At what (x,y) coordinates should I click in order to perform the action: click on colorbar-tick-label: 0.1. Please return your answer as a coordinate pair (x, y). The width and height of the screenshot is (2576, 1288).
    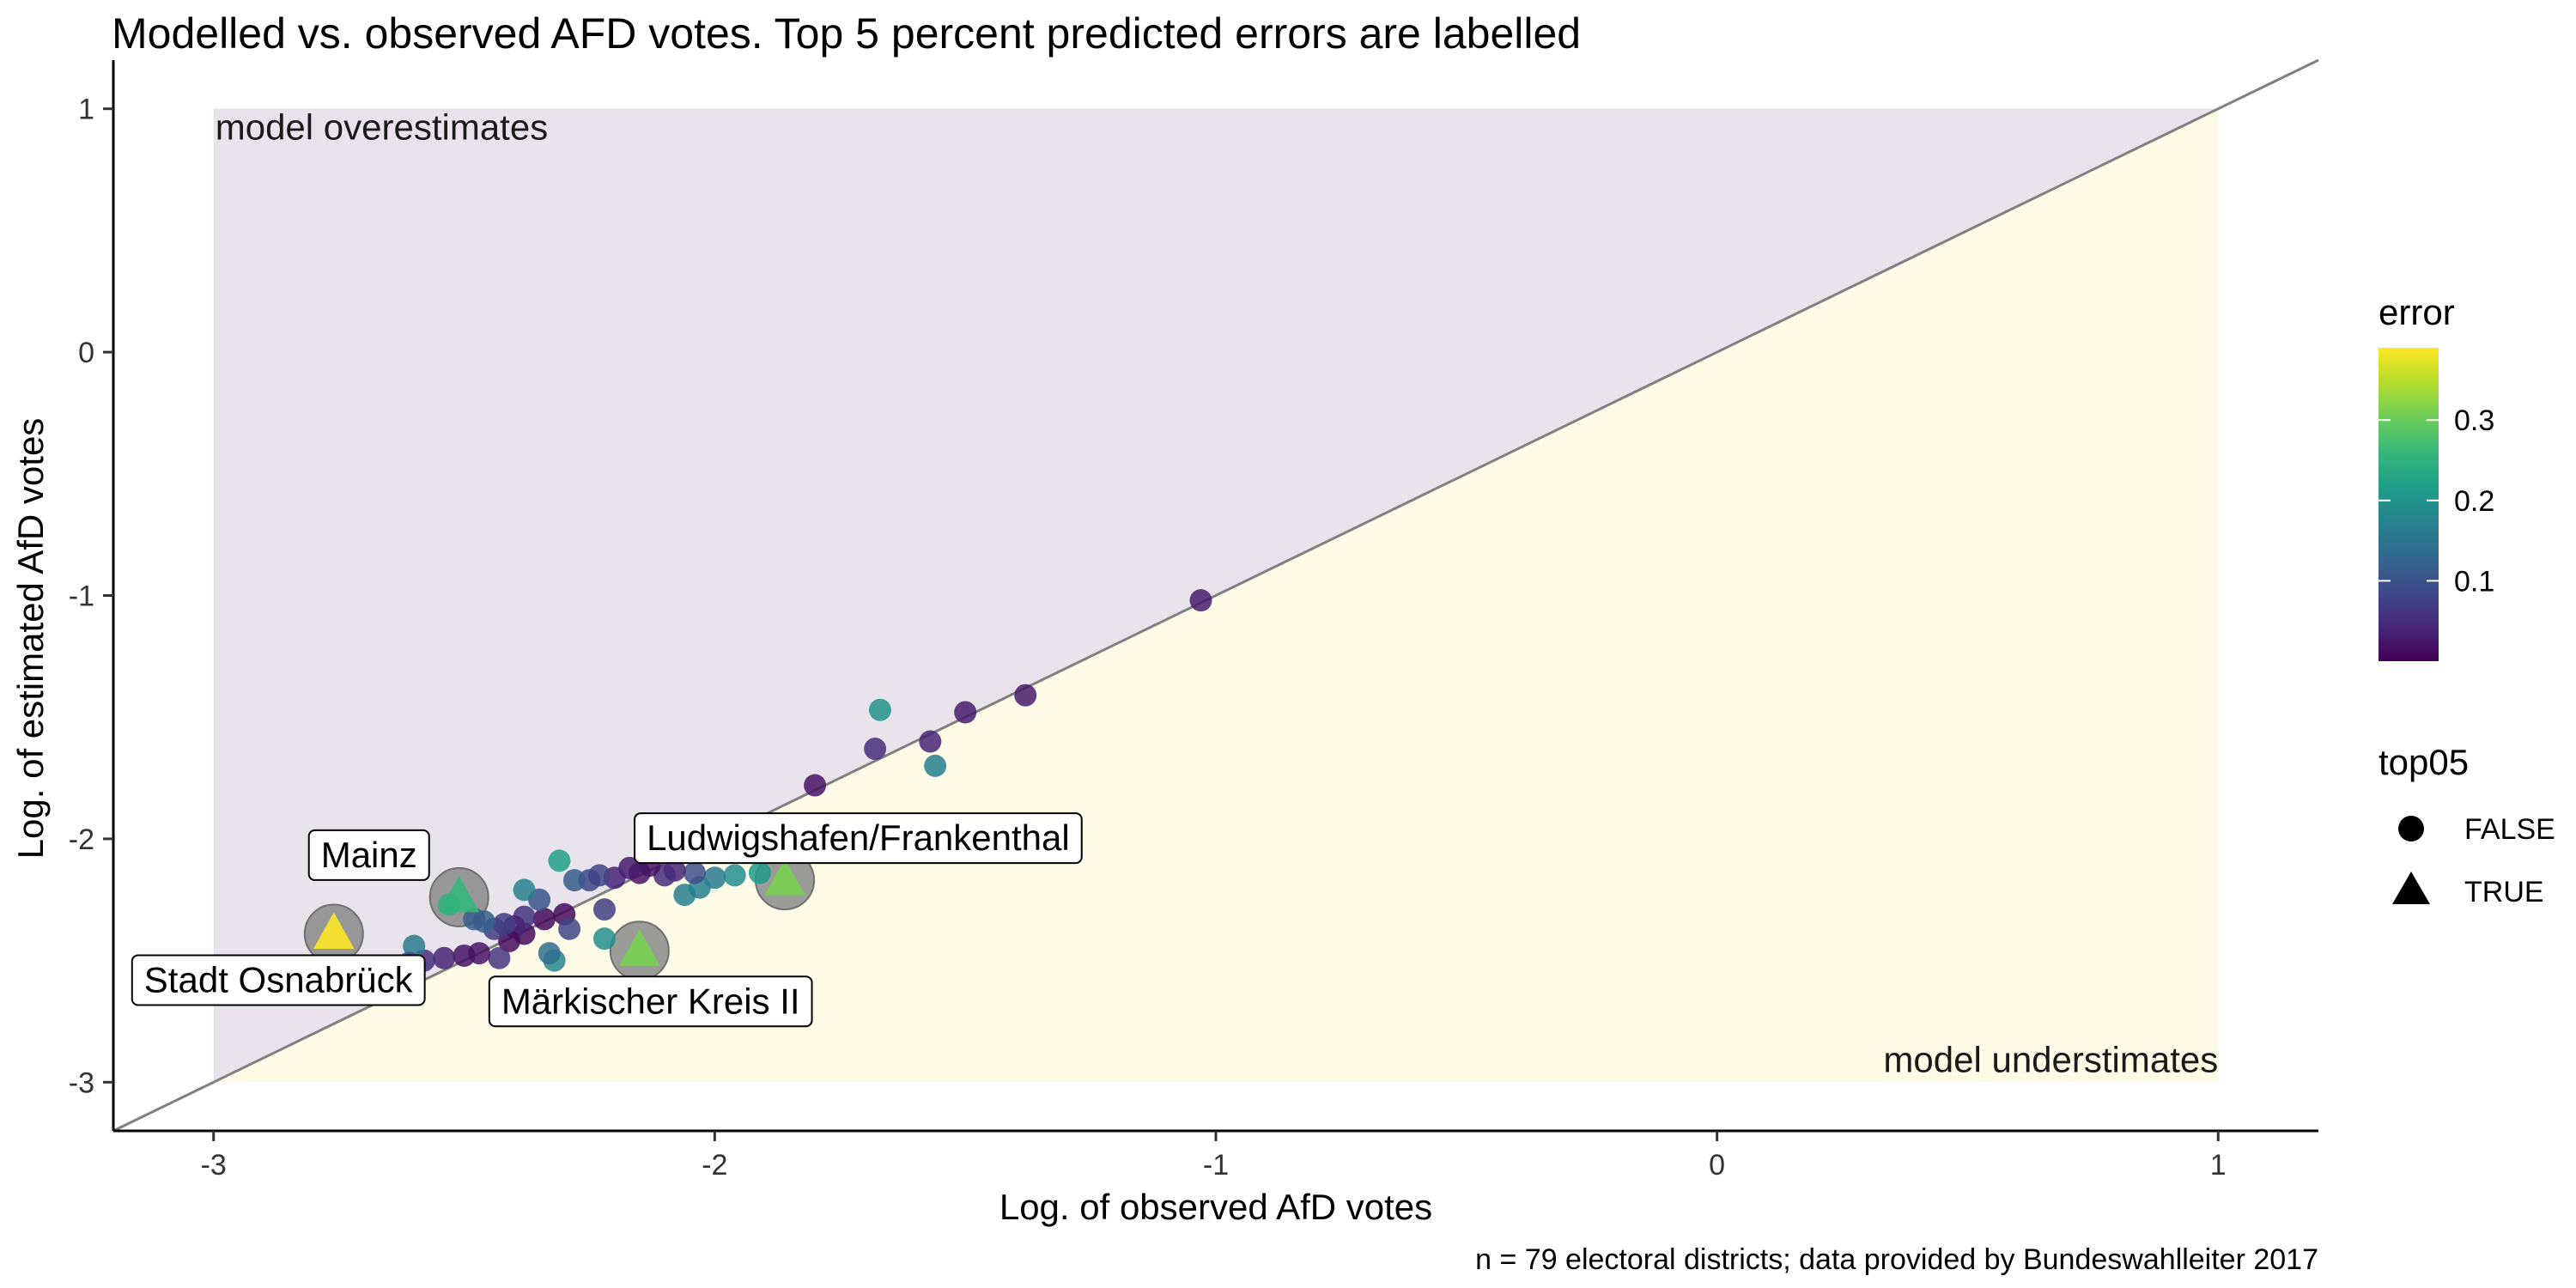
    Looking at the image, I should click on (2474, 581).